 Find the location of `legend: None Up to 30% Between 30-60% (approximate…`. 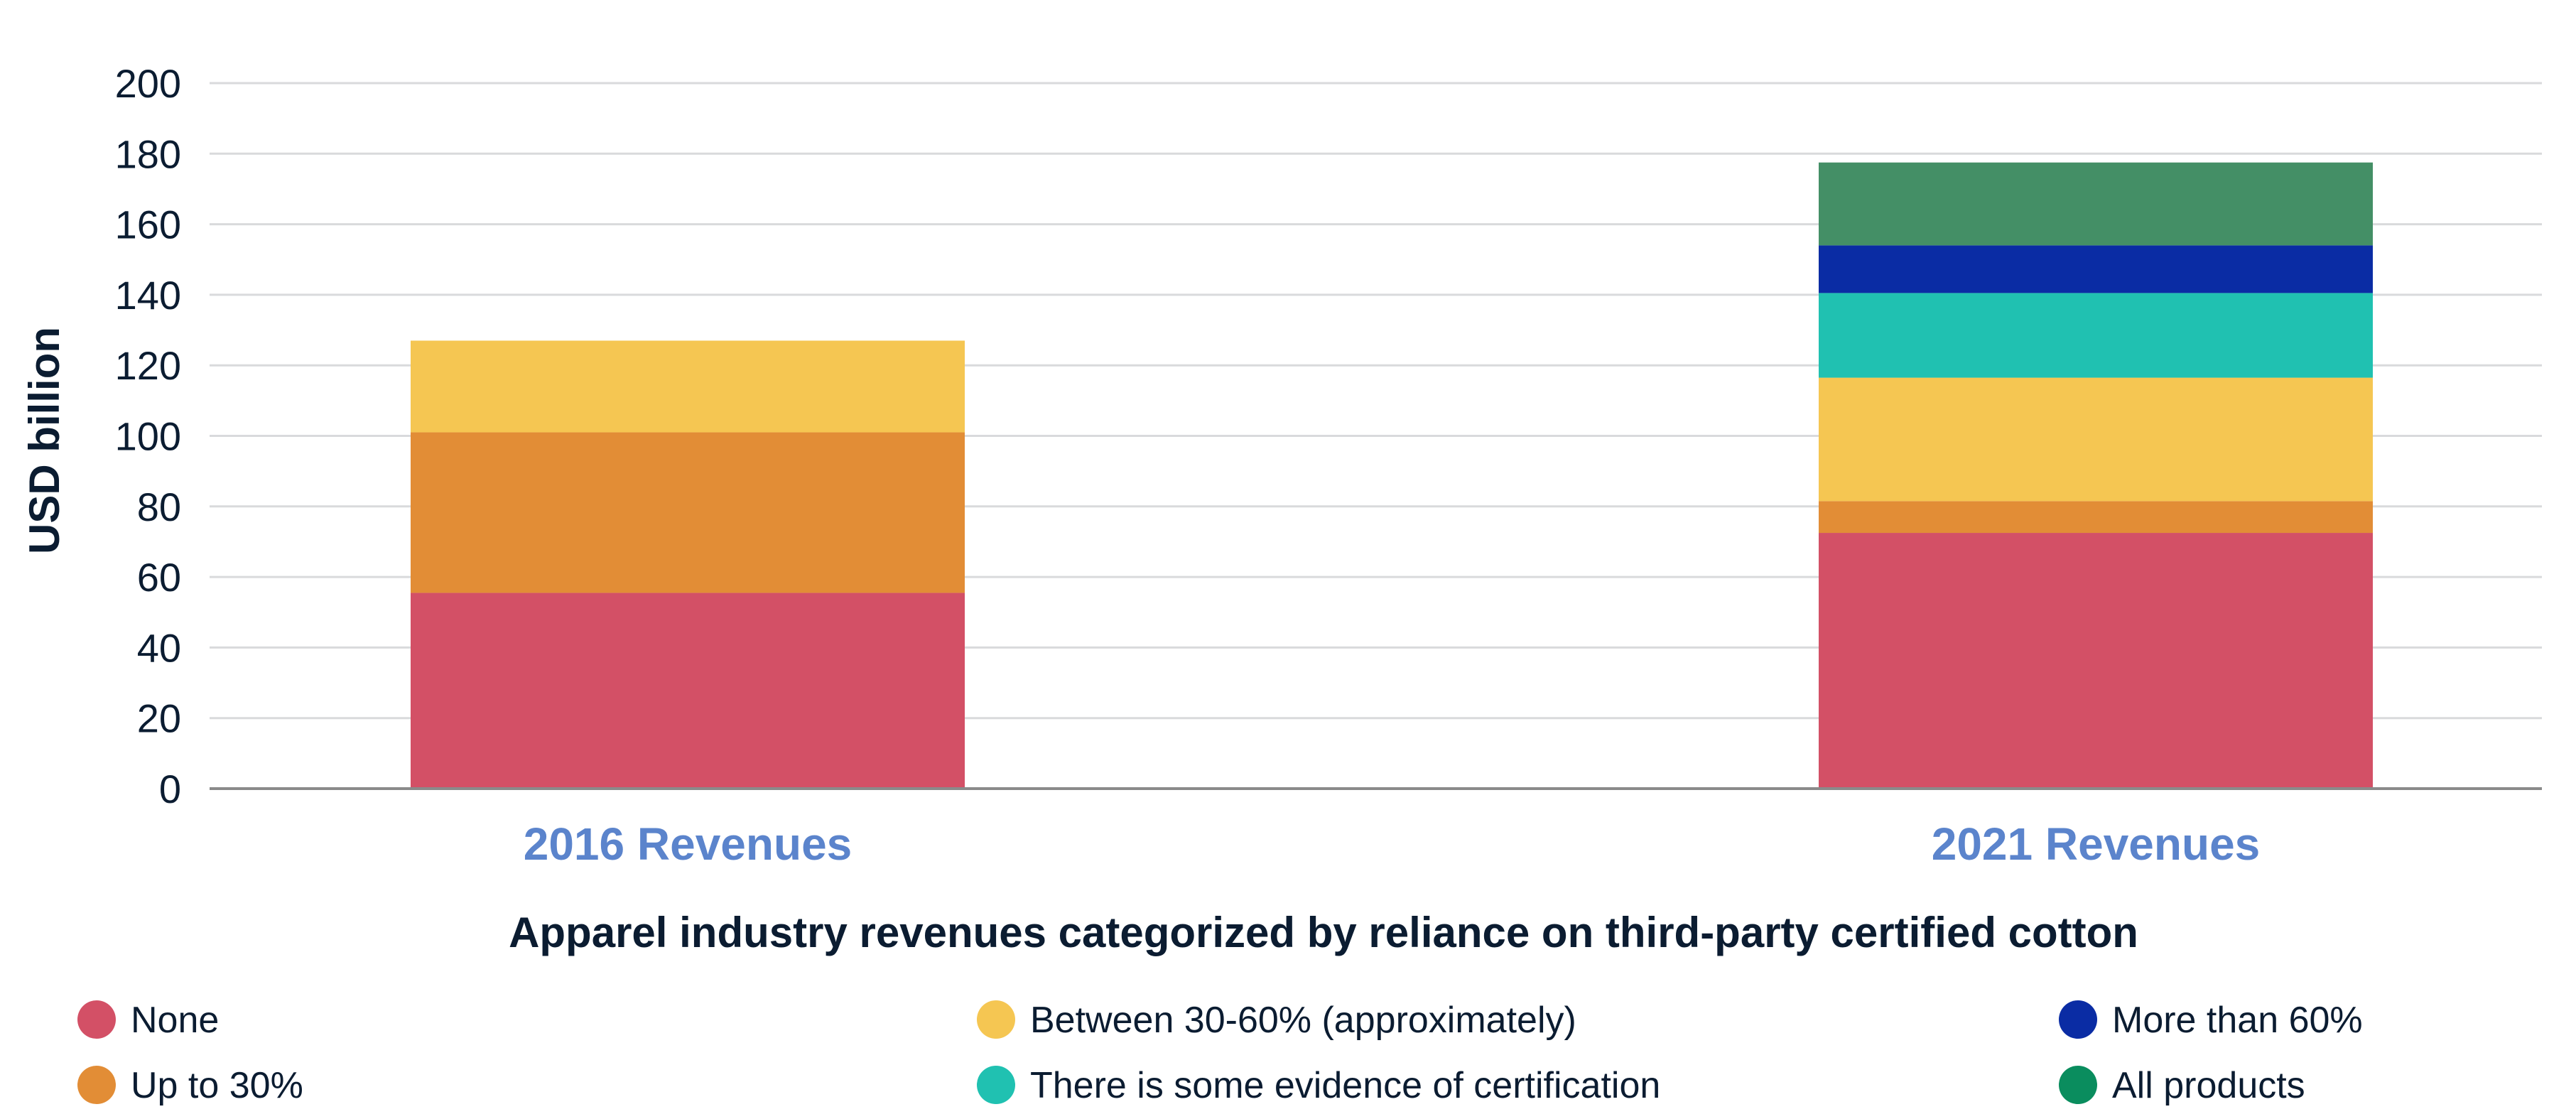

legend: None Up to 30% Between 30-60% (approximate… is located at coordinates (1220, 1053).